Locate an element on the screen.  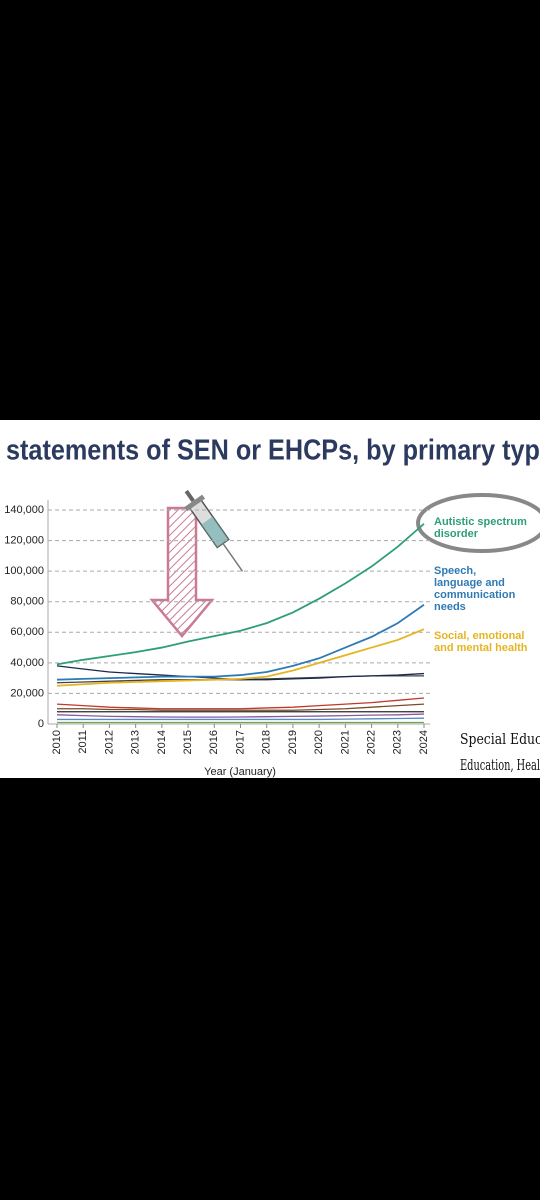
x-tick-label: 2021 is located at coordinates (345, 742).